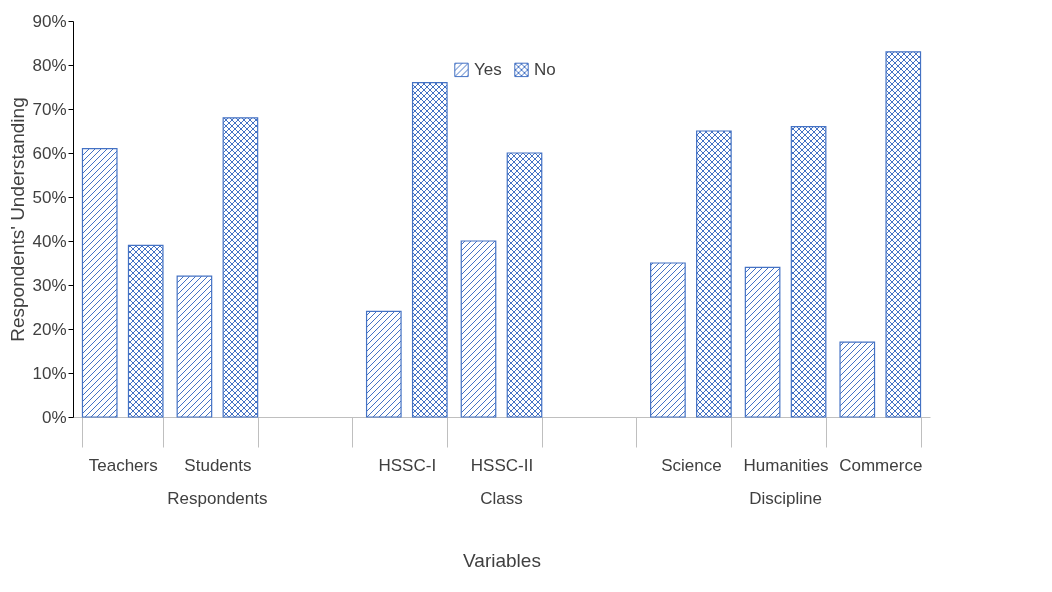 The height and width of the screenshot is (592, 1052). Describe the element at coordinates (49, 153) in the screenshot. I see `y-tick-label: 60%` at that location.